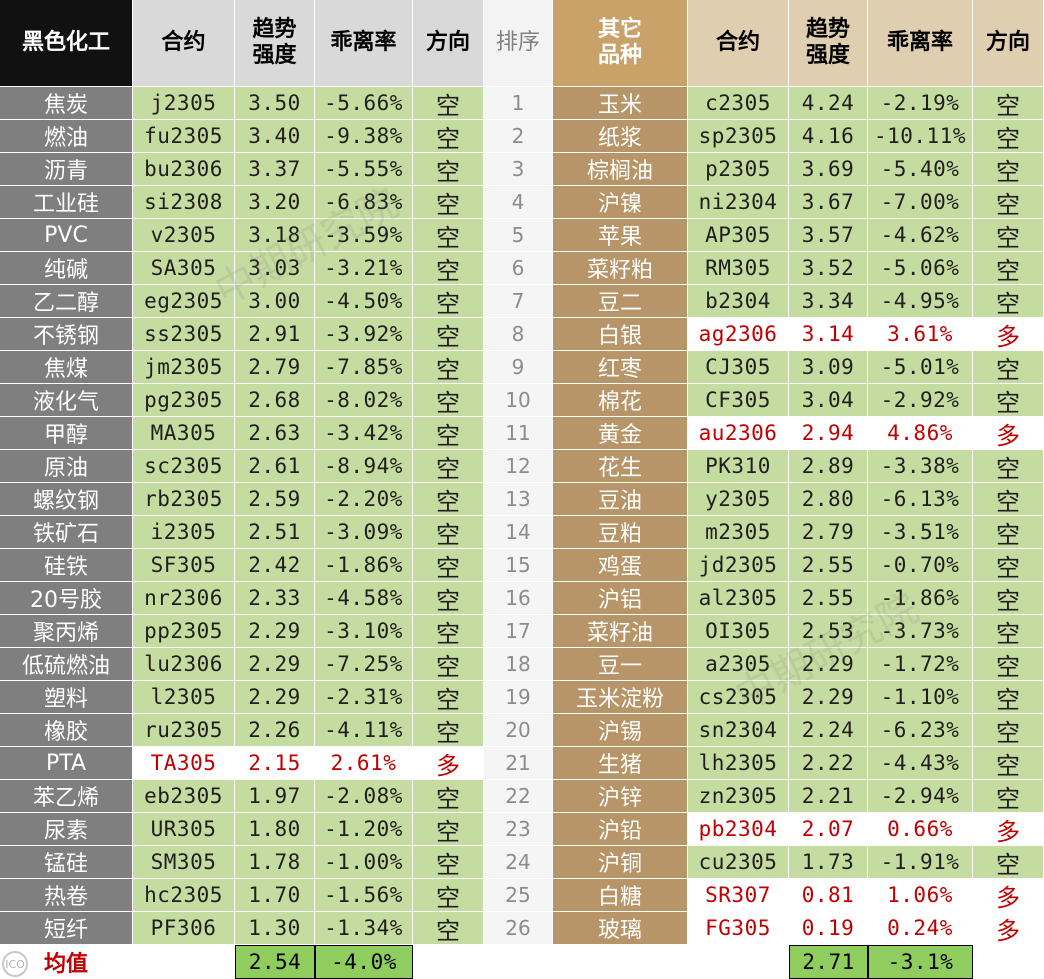  I want to click on right-product-name: 花生, so click(620, 466).